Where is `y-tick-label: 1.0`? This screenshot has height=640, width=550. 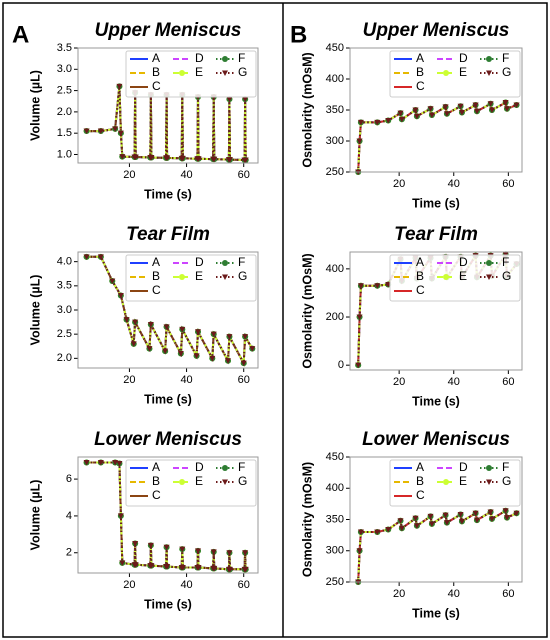 y-tick-label: 1.0 is located at coordinates (64, 154).